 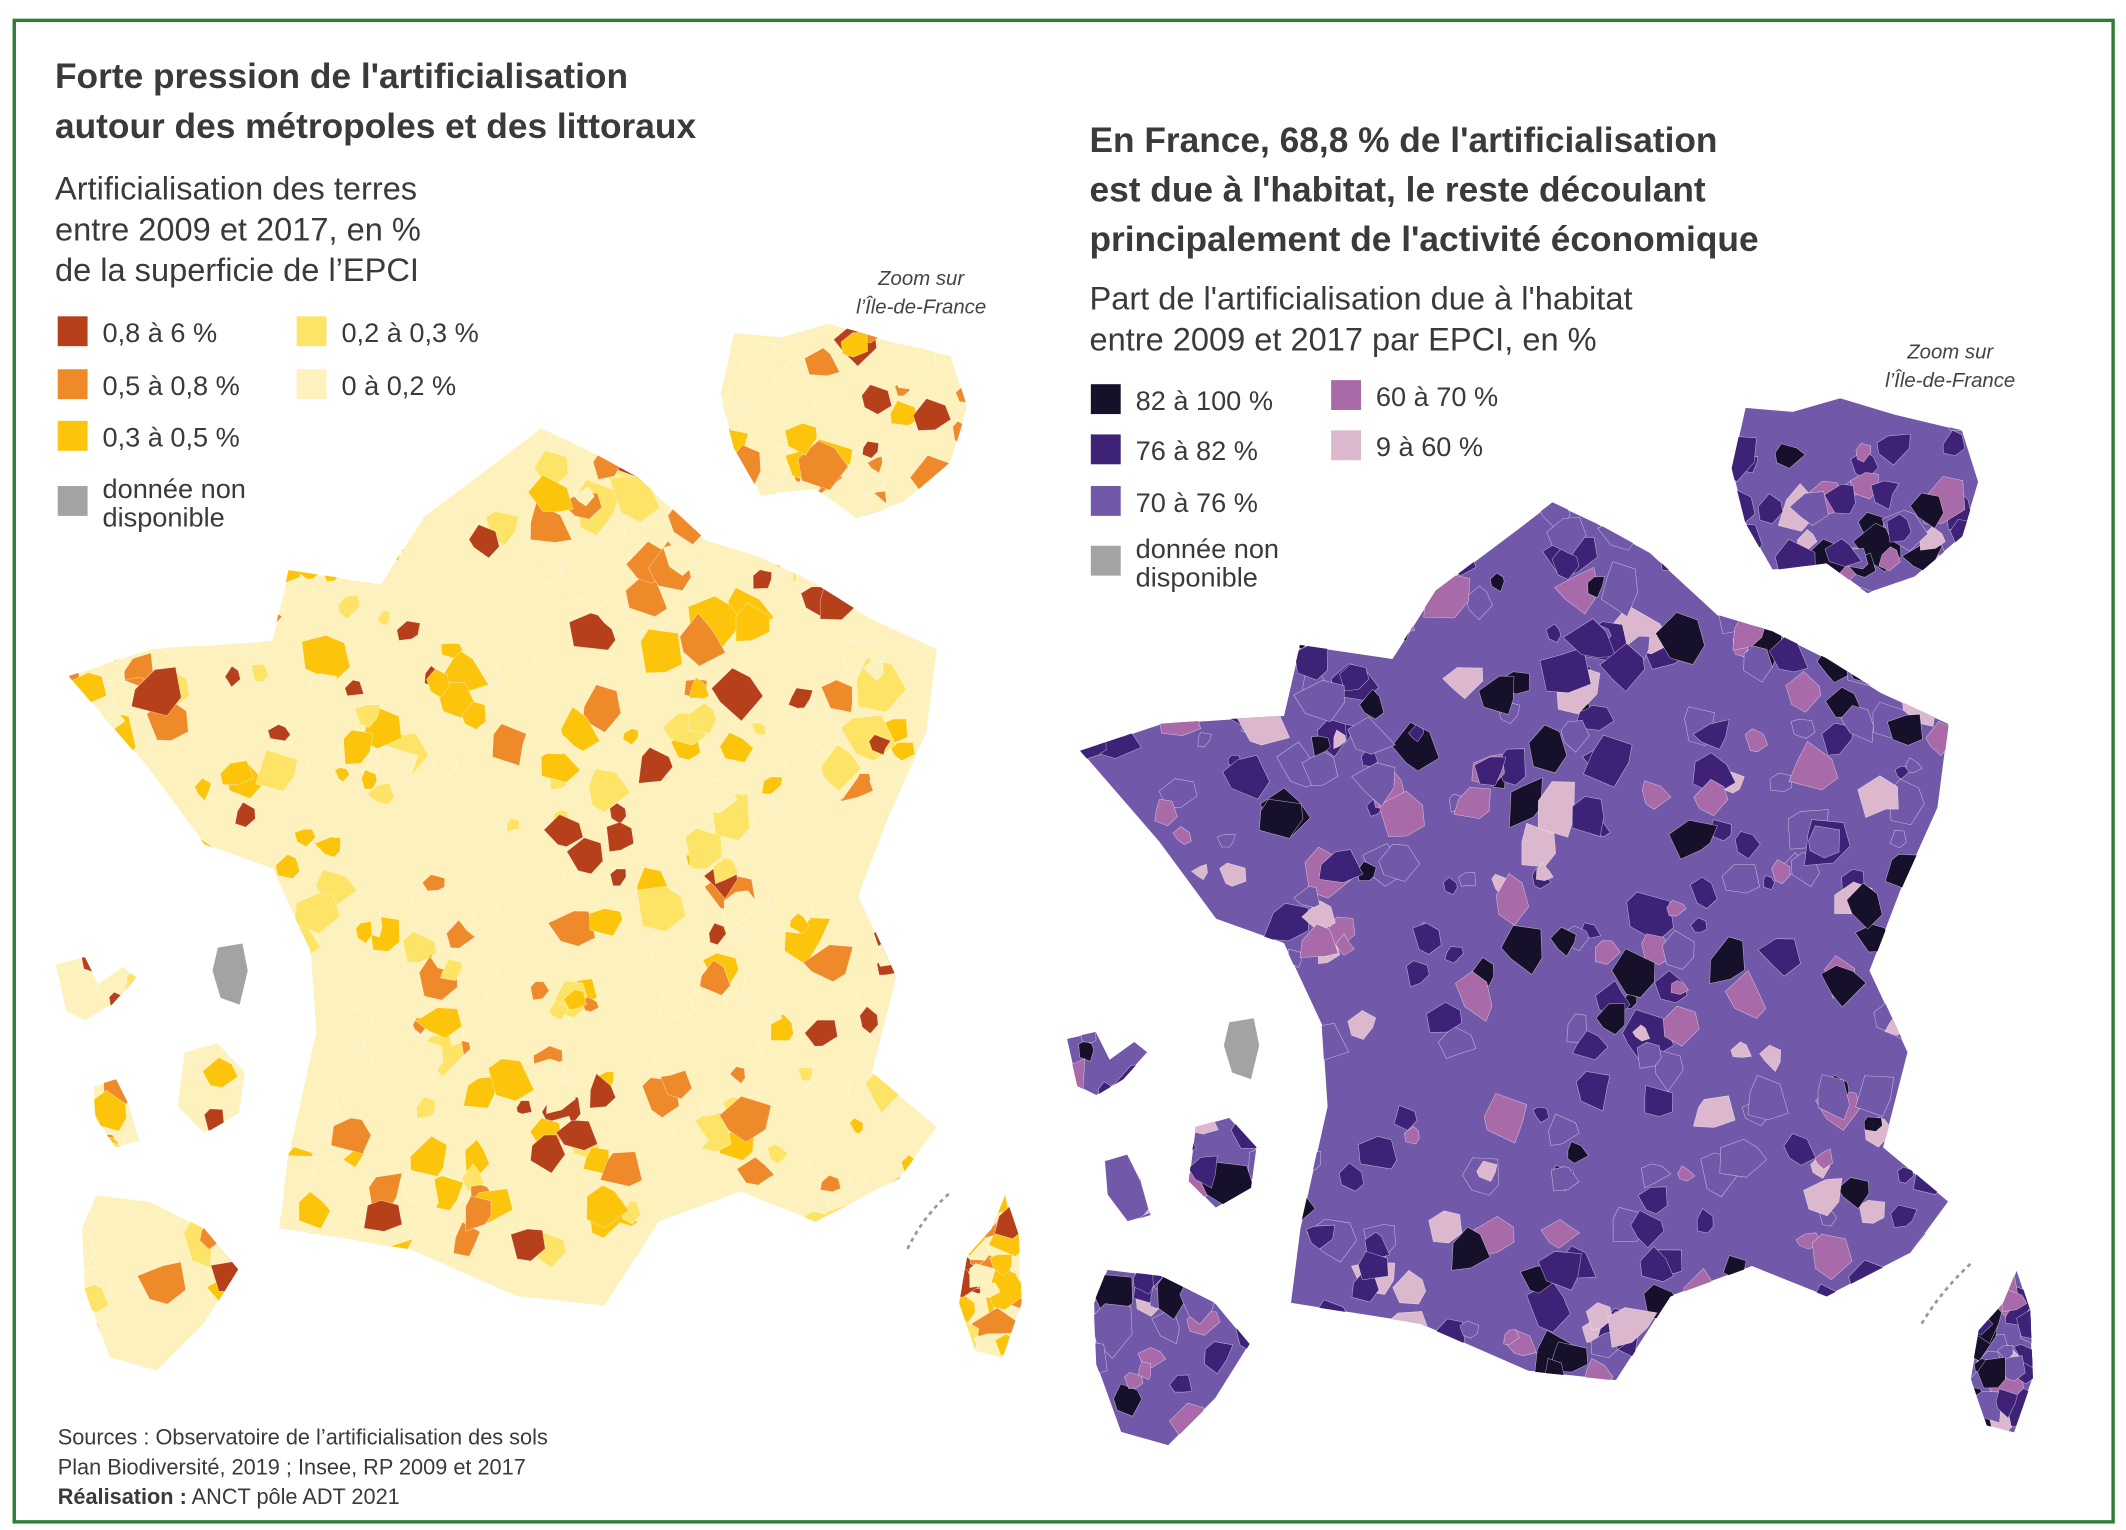 What do you see at coordinates (237, 270) in the screenshot?
I see `subtitle: de la superficie de l’EPCI` at bounding box center [237, 270].